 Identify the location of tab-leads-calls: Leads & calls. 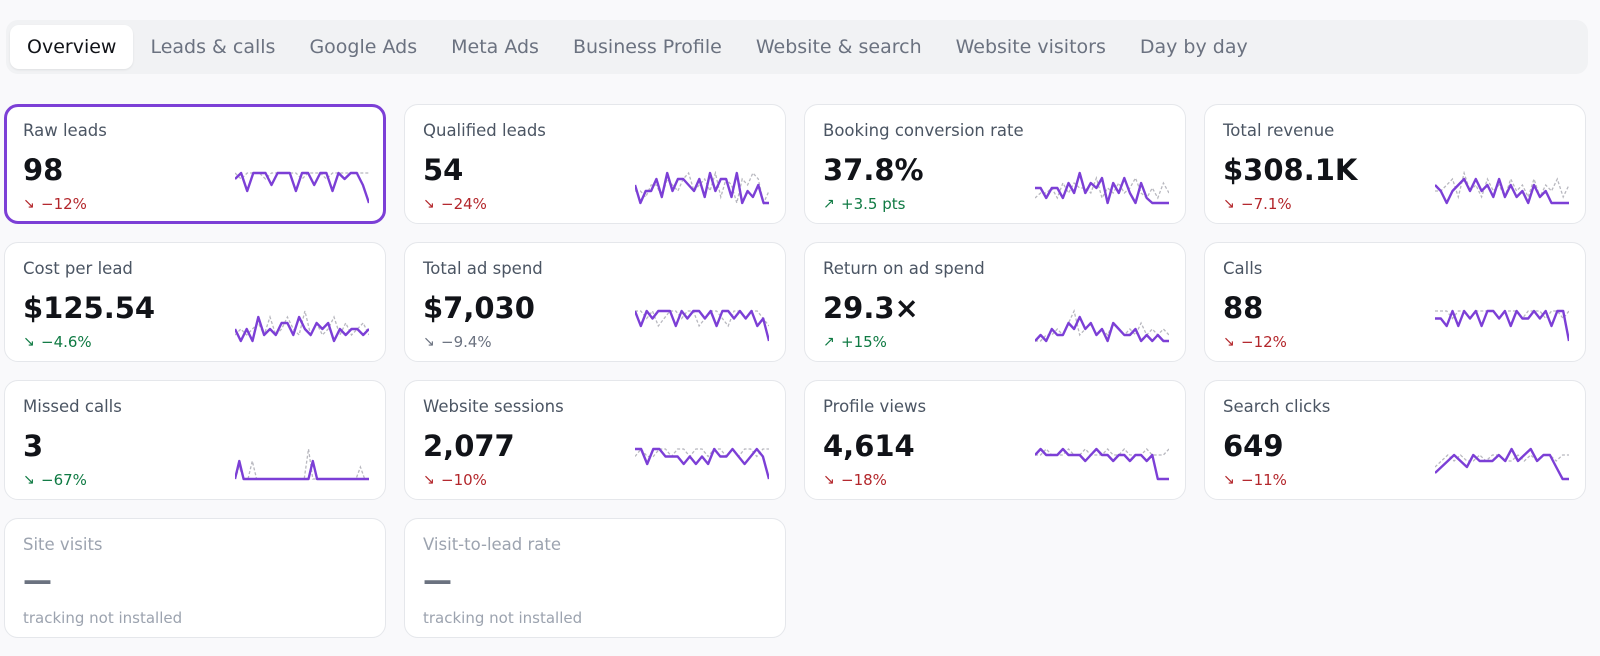
(213, 47).